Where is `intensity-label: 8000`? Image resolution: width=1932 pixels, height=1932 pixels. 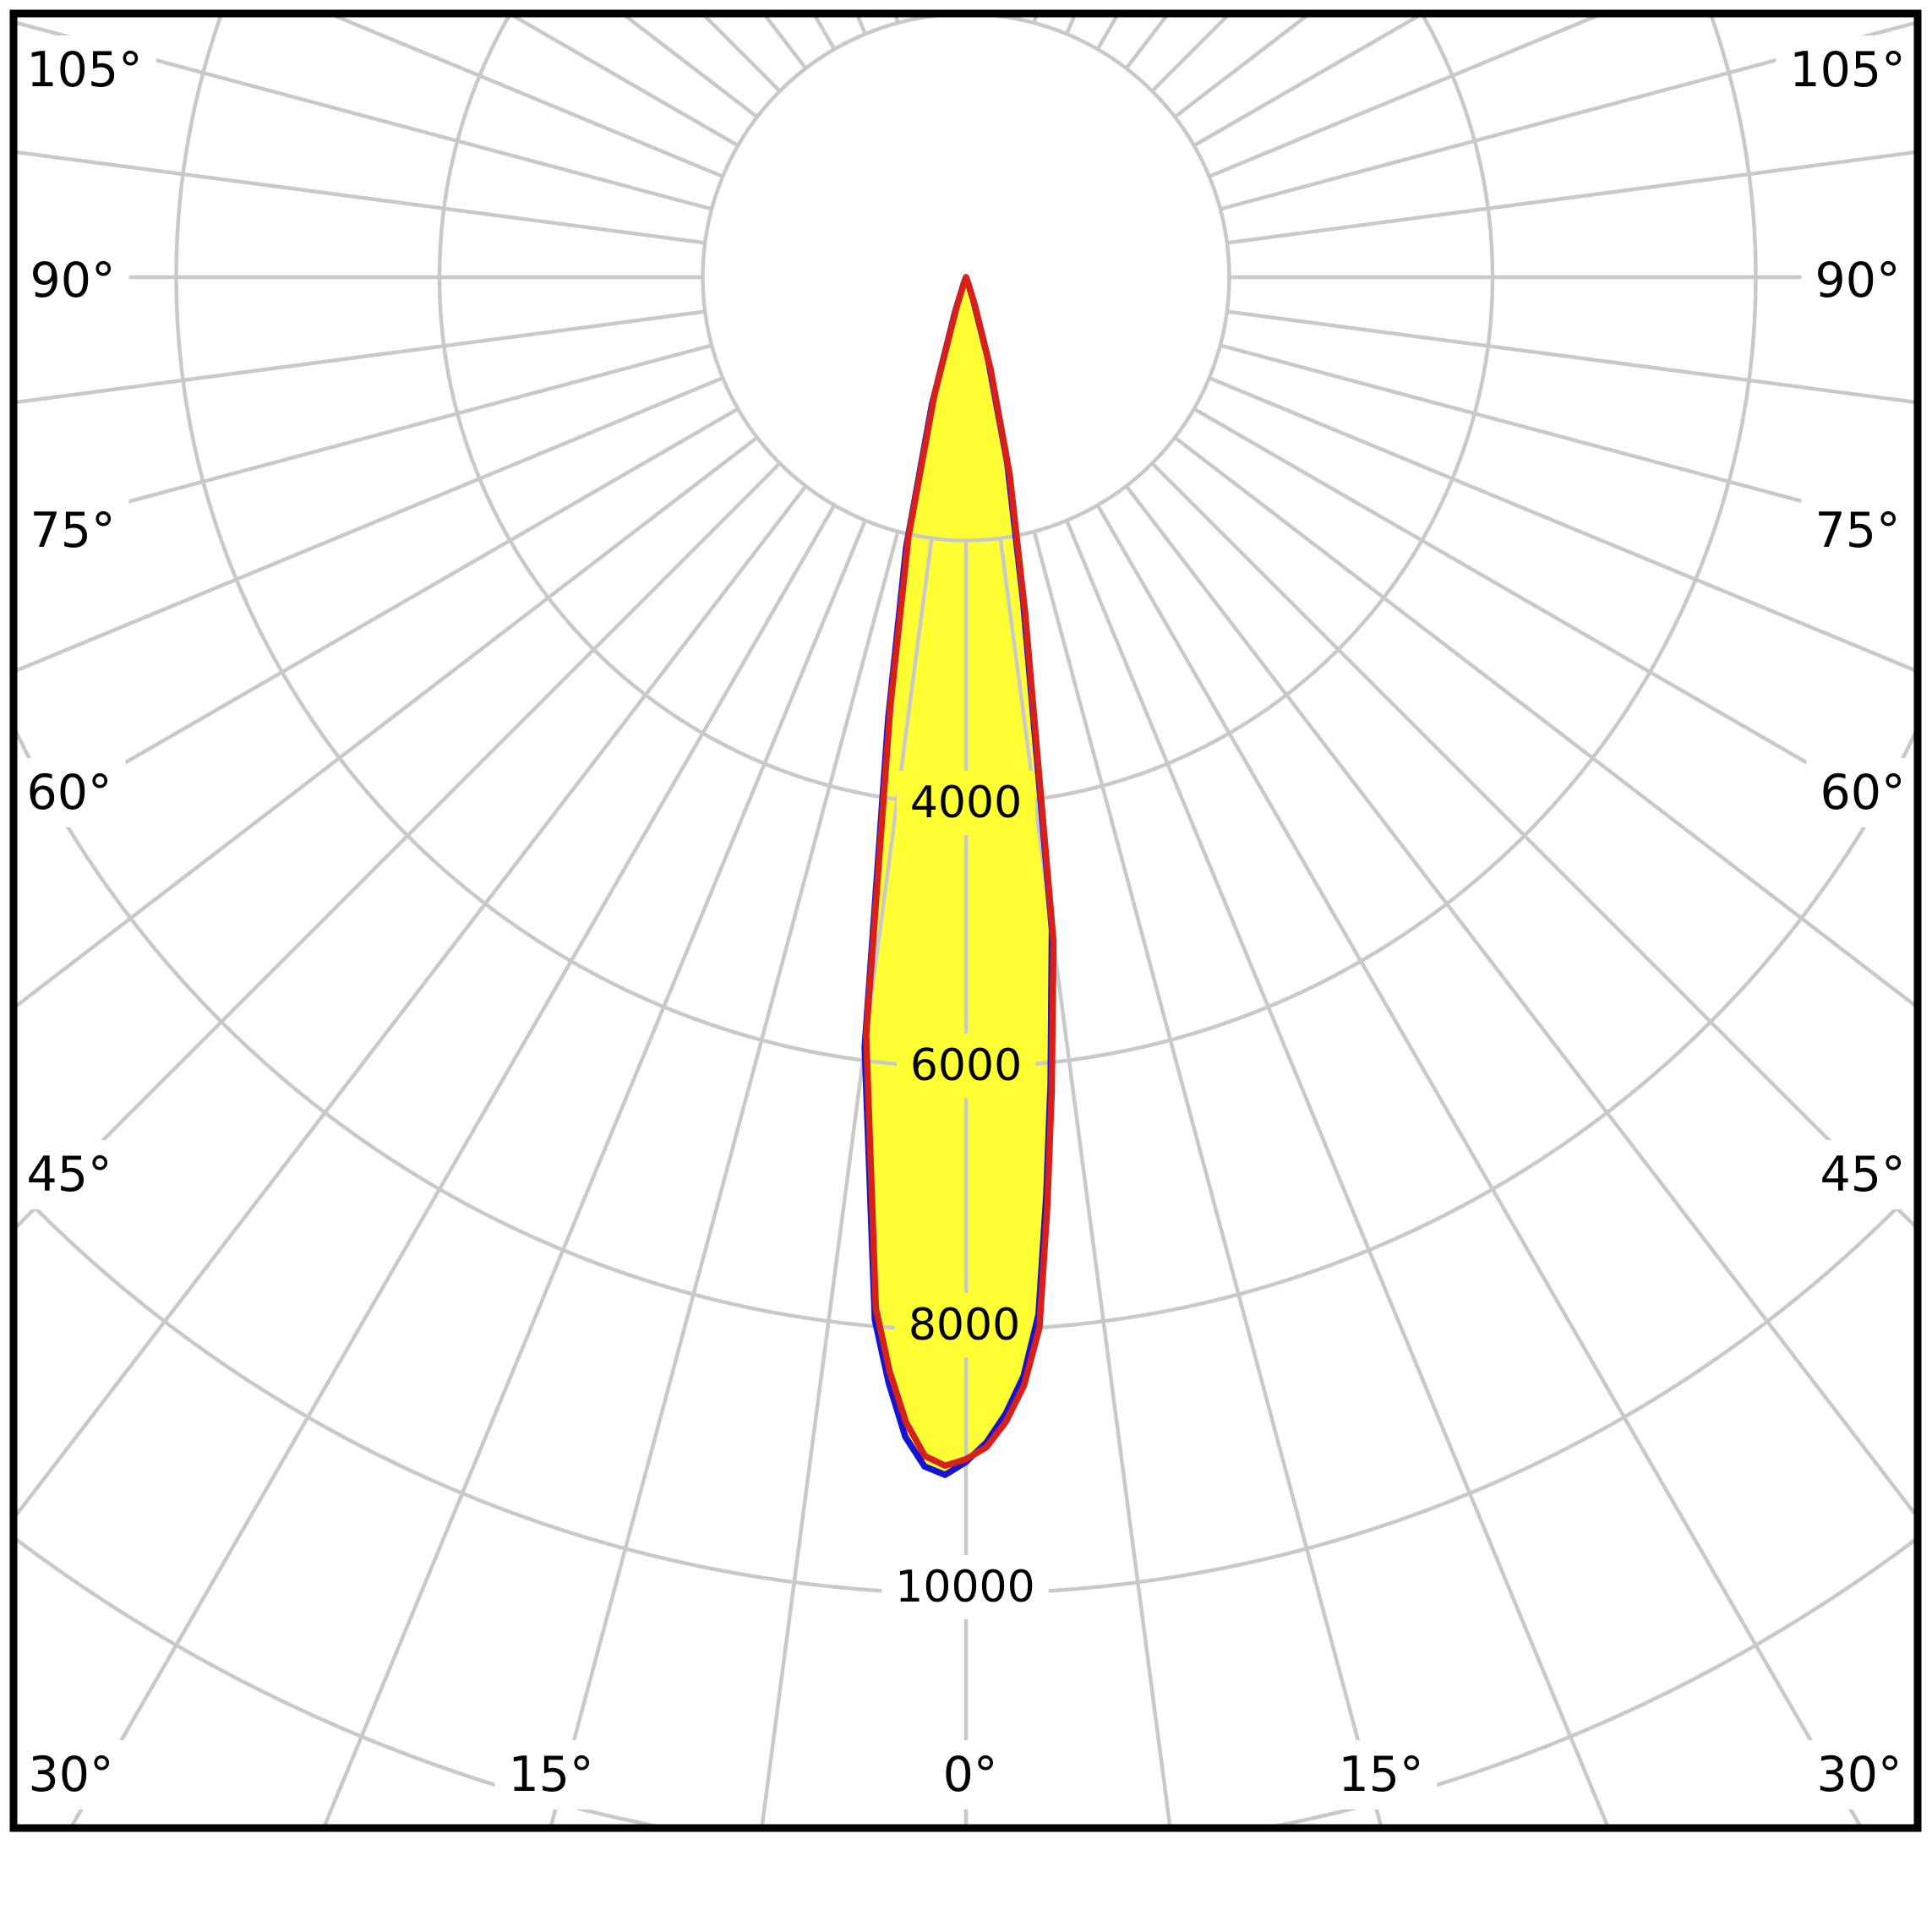 intensity-label: 8000 is located at coordinates (964, 1325).